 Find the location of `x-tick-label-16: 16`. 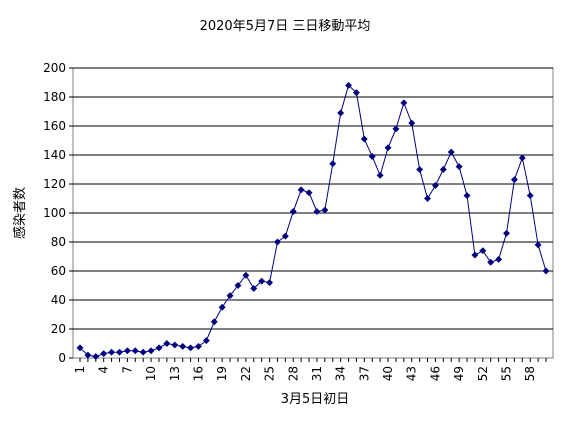

x-tick-label-16: 16 is located at coordinates (198, 373).